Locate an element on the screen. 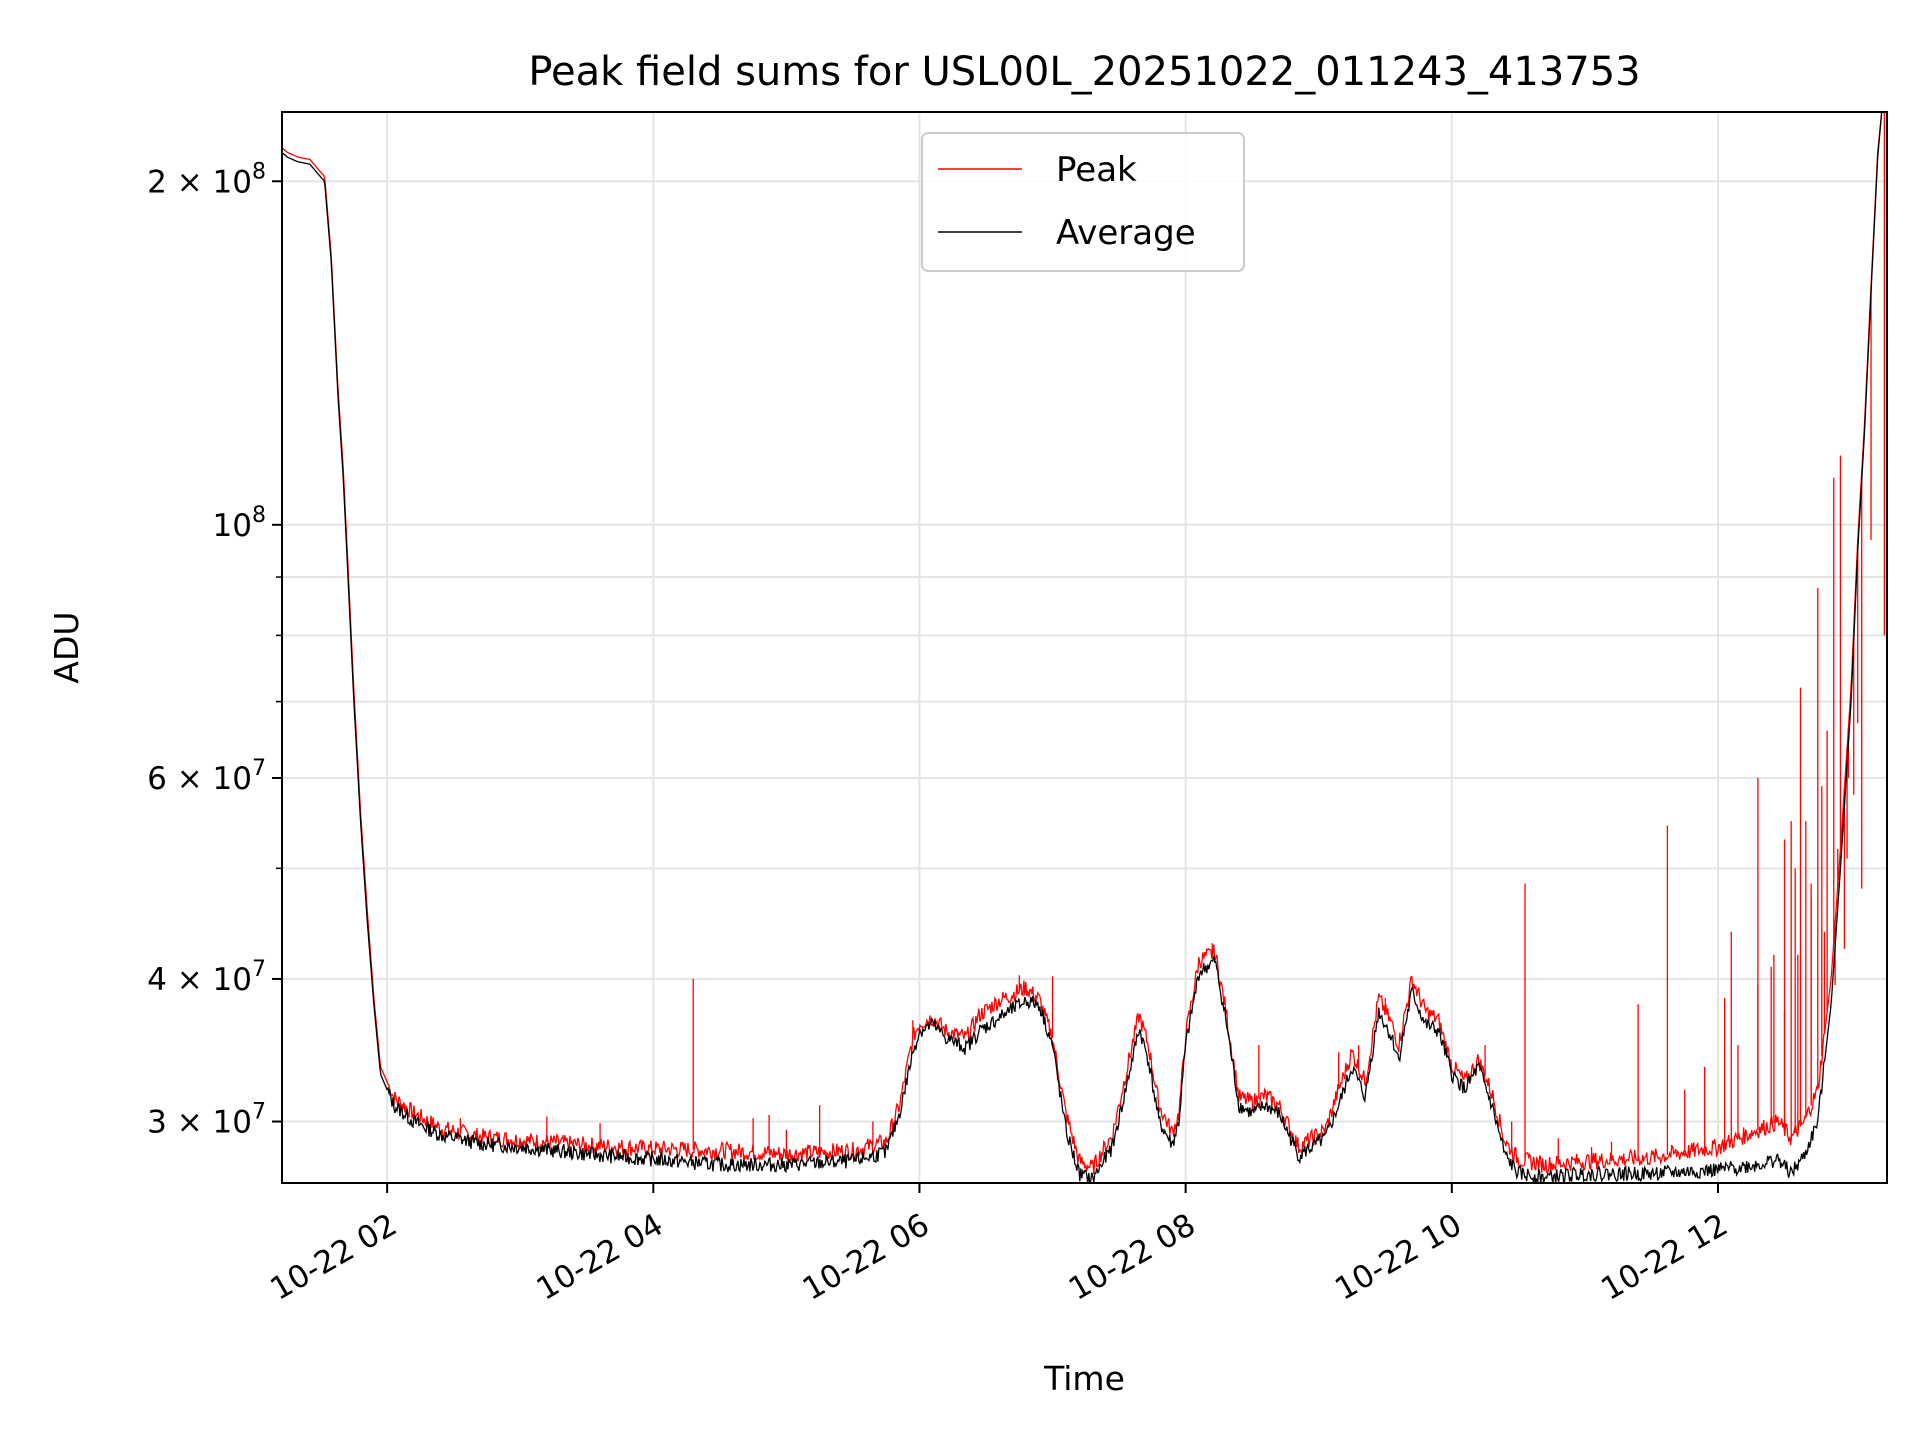  legend-box is located at coordinates (1083, 202).